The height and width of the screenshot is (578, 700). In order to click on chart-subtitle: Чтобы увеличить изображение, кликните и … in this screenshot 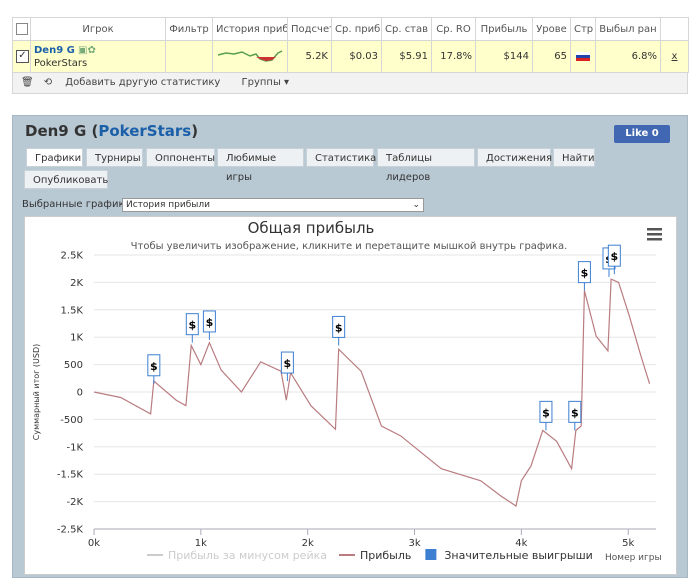, I will do `click(349, 246)`.